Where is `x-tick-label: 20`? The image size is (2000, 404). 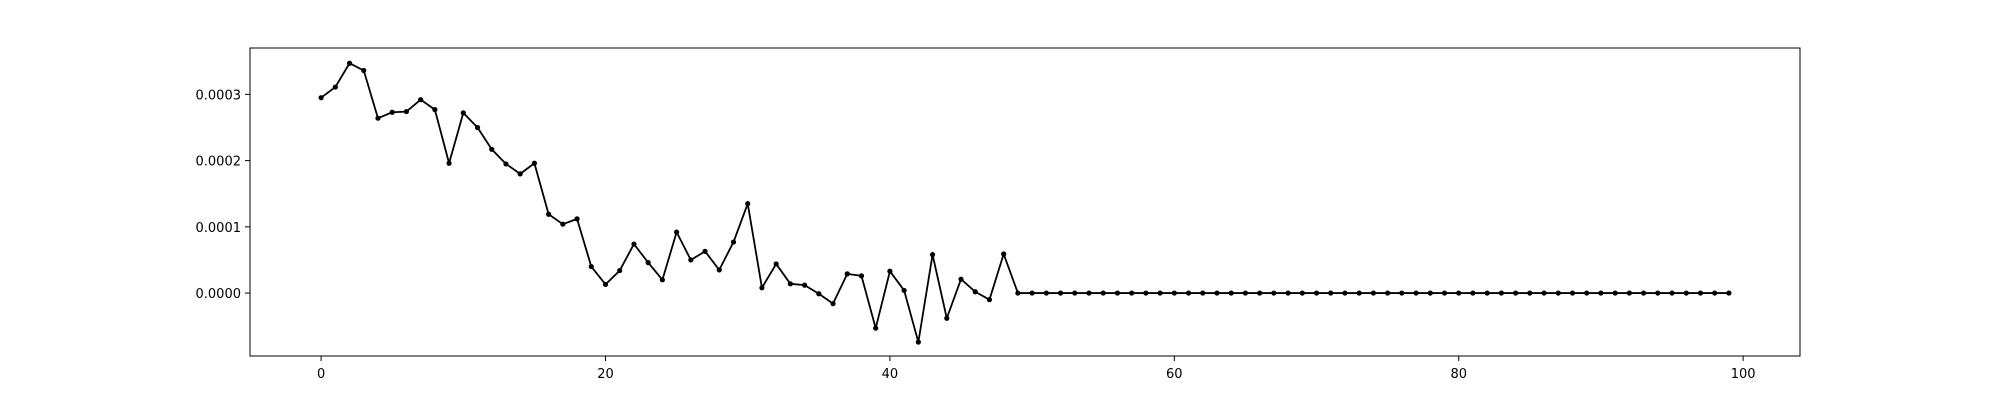
x-tick-label: 20 is located at coordinates (605, 374).